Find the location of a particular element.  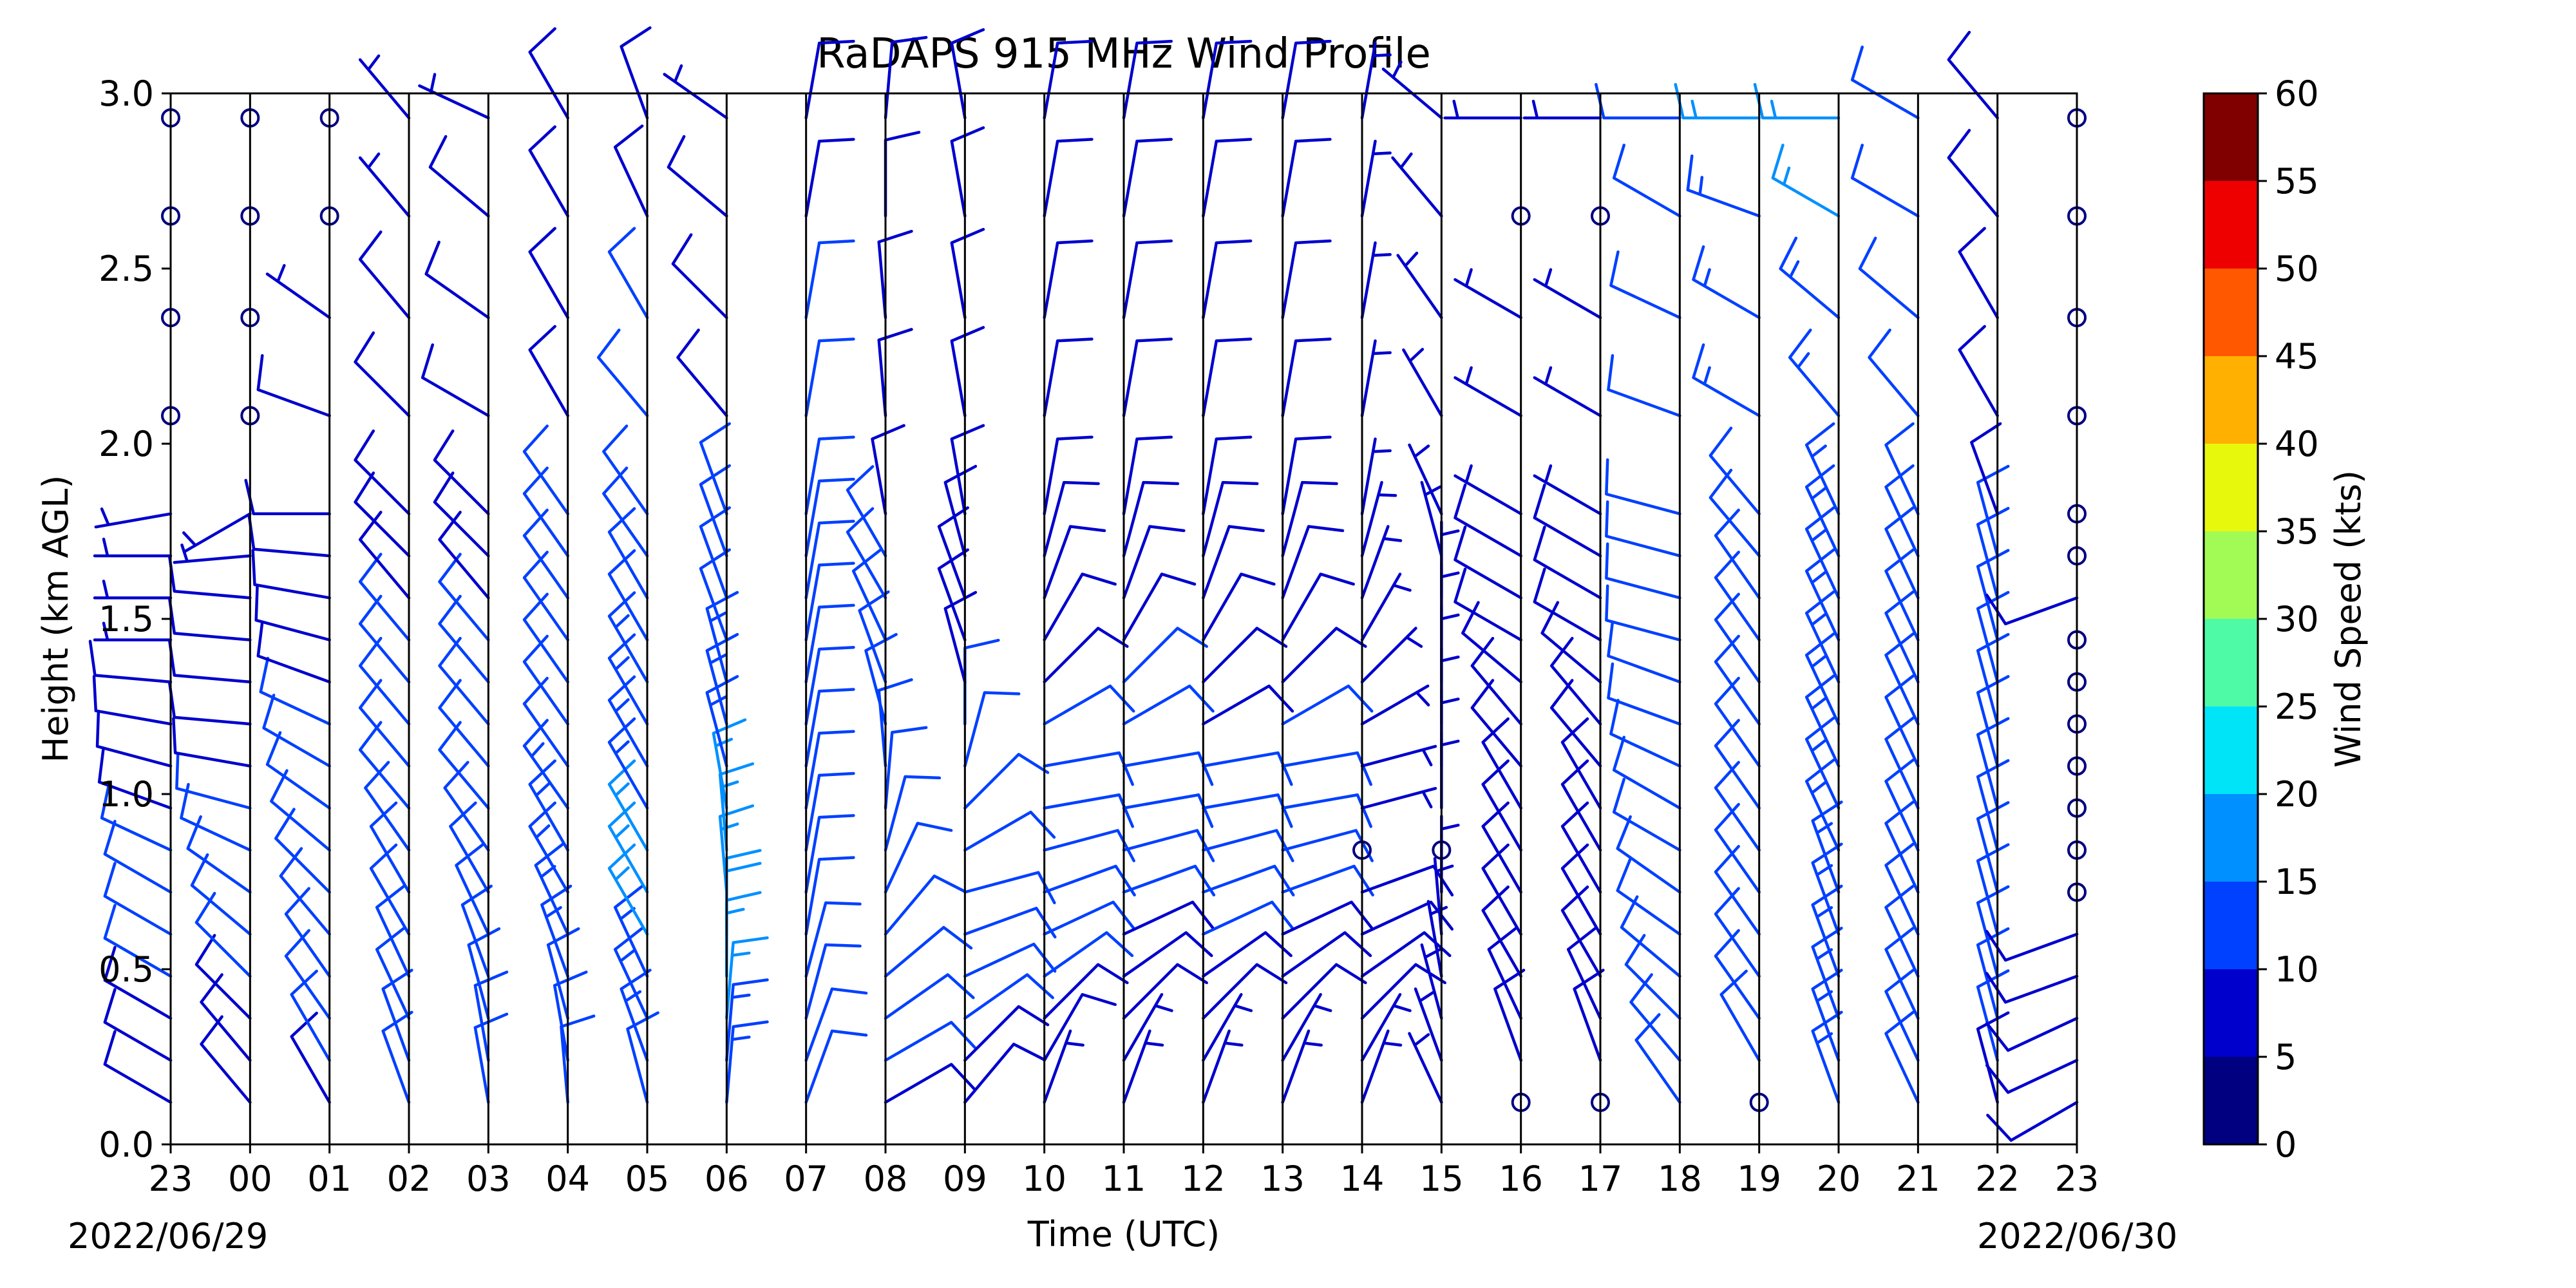

colorbar-tick-label: 5 is located at coordinates (2286, 1057).